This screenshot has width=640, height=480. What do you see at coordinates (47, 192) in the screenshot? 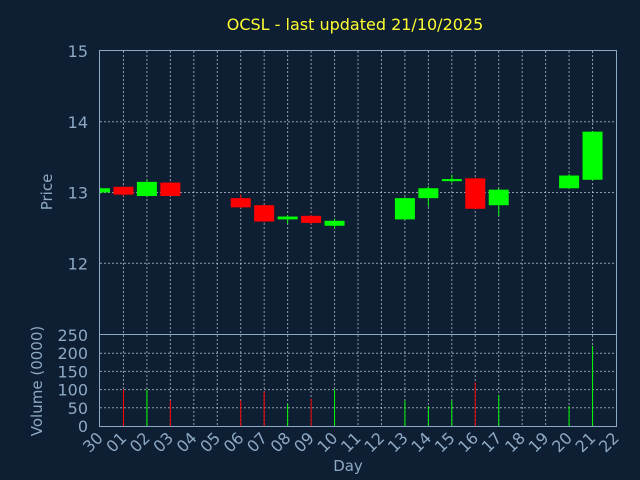
I see `price-axis-label: Price` at bounding box center [47, 192].